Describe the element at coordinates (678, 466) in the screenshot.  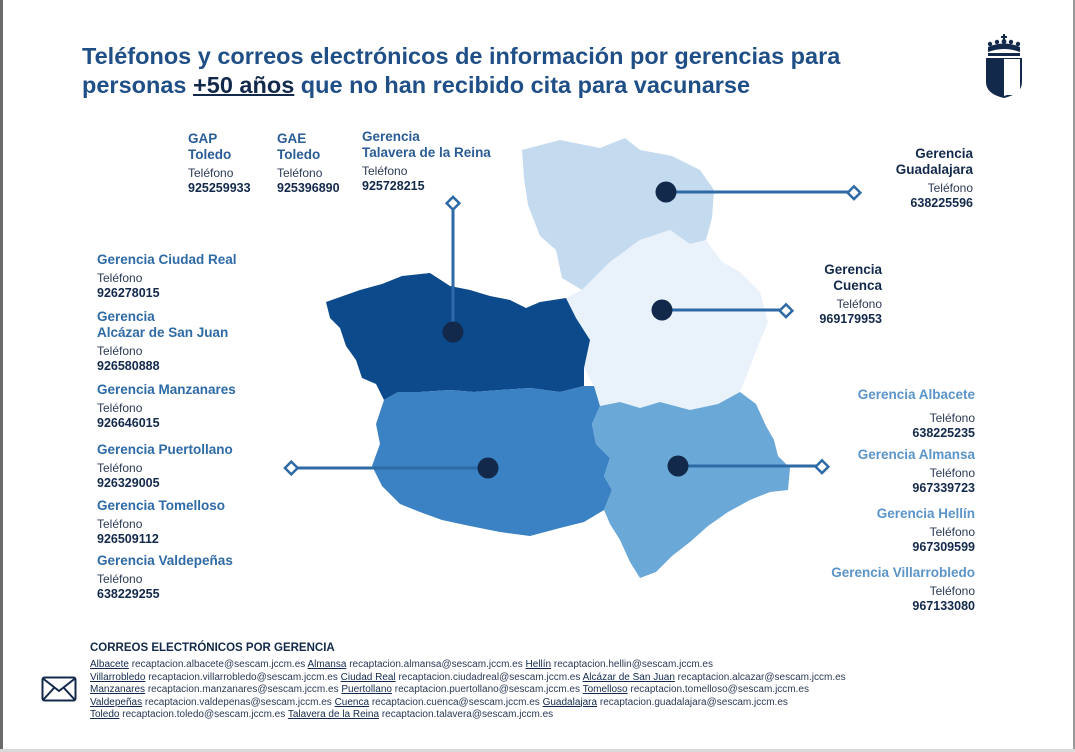
I see `marker-albacete` at that location.